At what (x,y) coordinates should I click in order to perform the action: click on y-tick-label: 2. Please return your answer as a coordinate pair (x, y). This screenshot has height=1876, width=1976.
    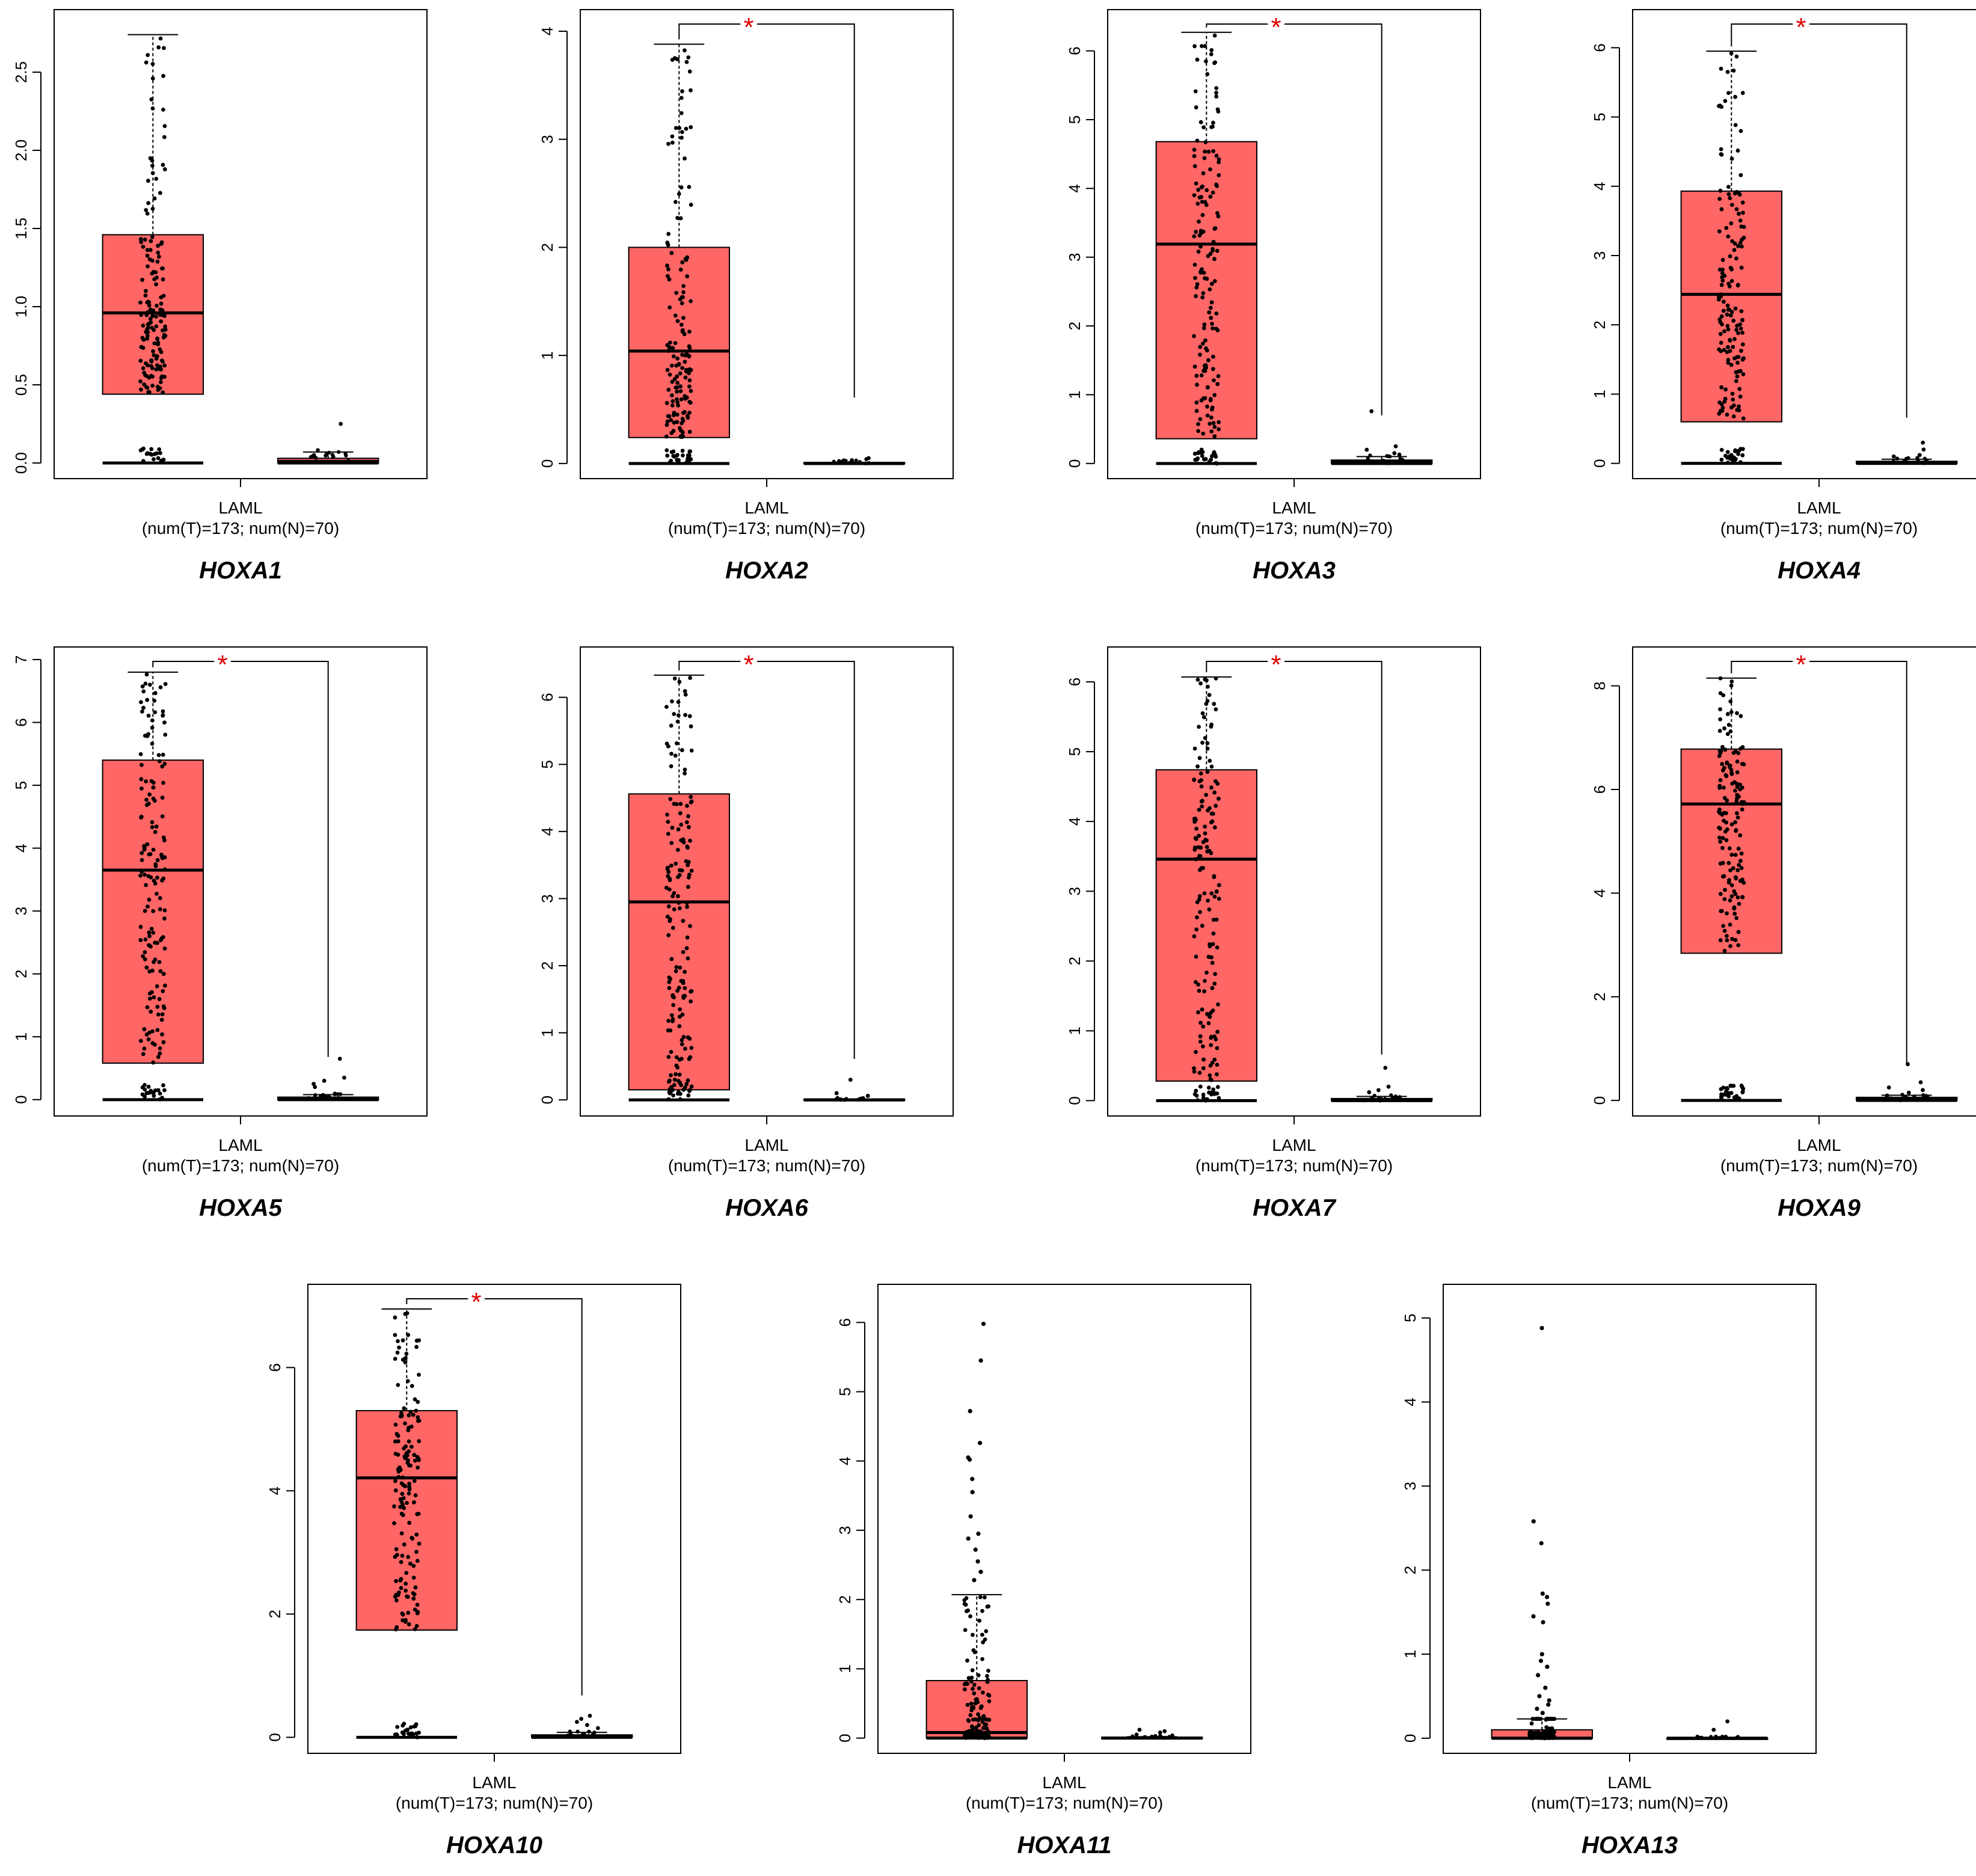
    Looking at the image, I should click on (1410, 1570).